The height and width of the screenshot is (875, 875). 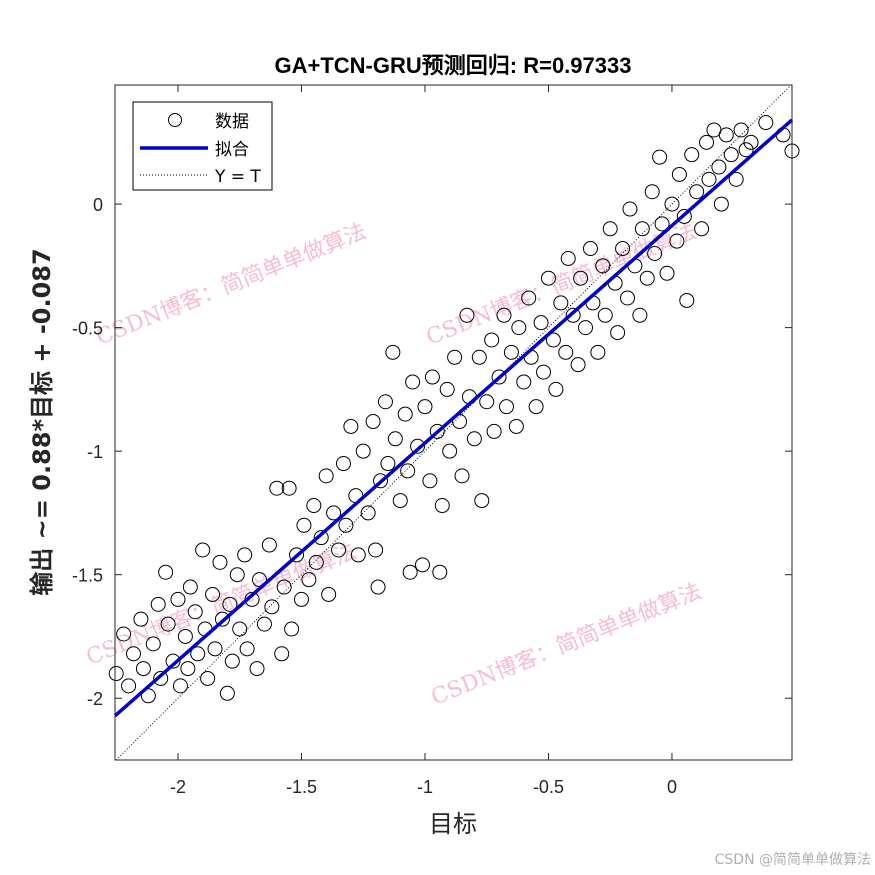 What do you see at coordinates (425, 787) in the screenshot?
I see `x-tick-label: -1` at bounding box center [425, 787].